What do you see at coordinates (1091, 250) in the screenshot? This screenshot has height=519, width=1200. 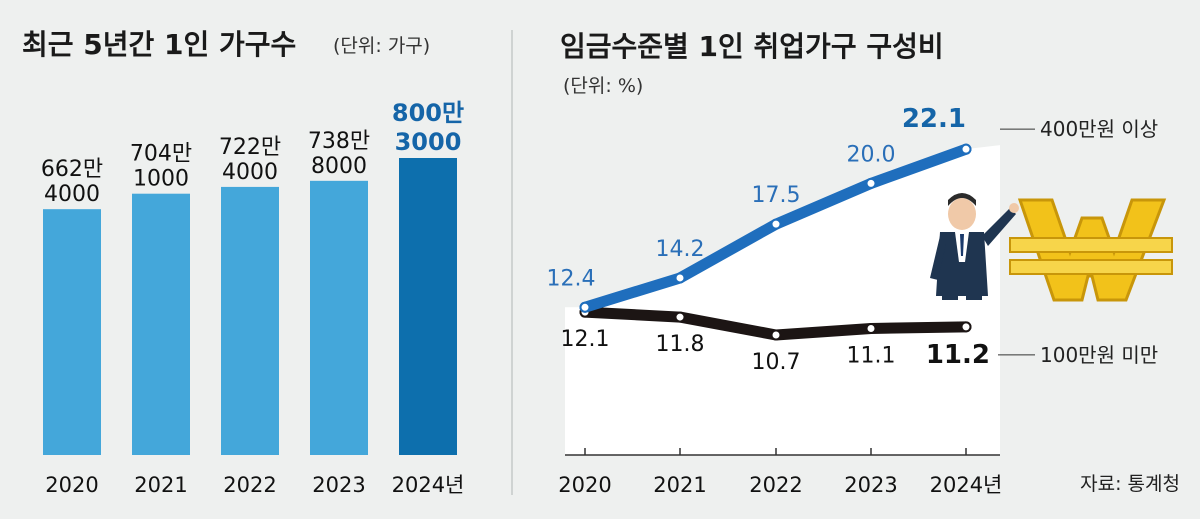 I see `won-sign-icon` at bounding box center [1091, 250].